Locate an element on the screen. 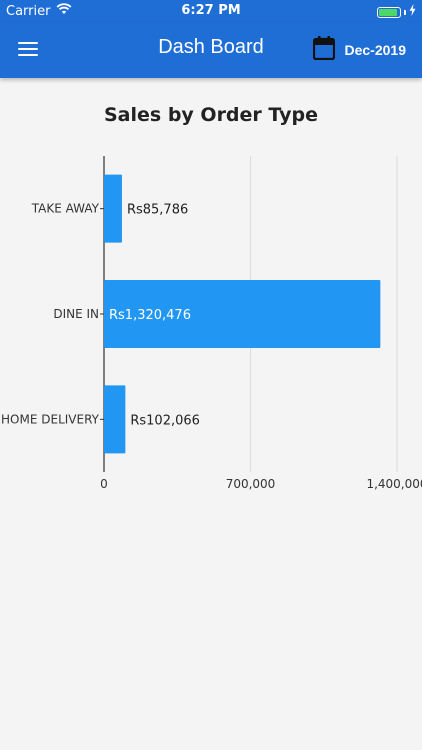  data-label: Rs85,786 is located at coordinates (157, 210).